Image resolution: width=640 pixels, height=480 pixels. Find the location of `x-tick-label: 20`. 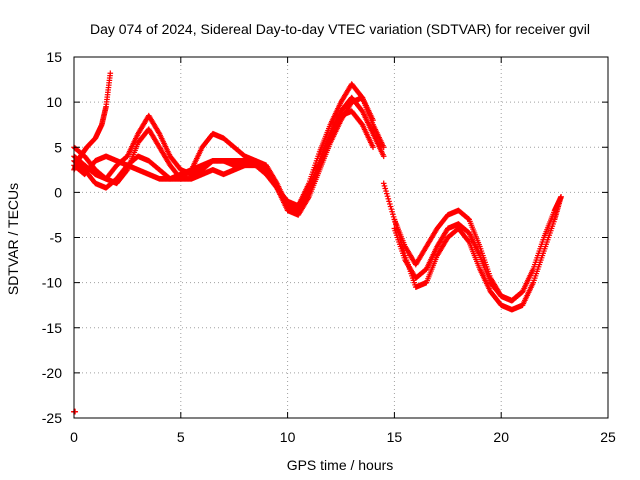

x-tick-label: 20 is located at coordinates (501, 437).